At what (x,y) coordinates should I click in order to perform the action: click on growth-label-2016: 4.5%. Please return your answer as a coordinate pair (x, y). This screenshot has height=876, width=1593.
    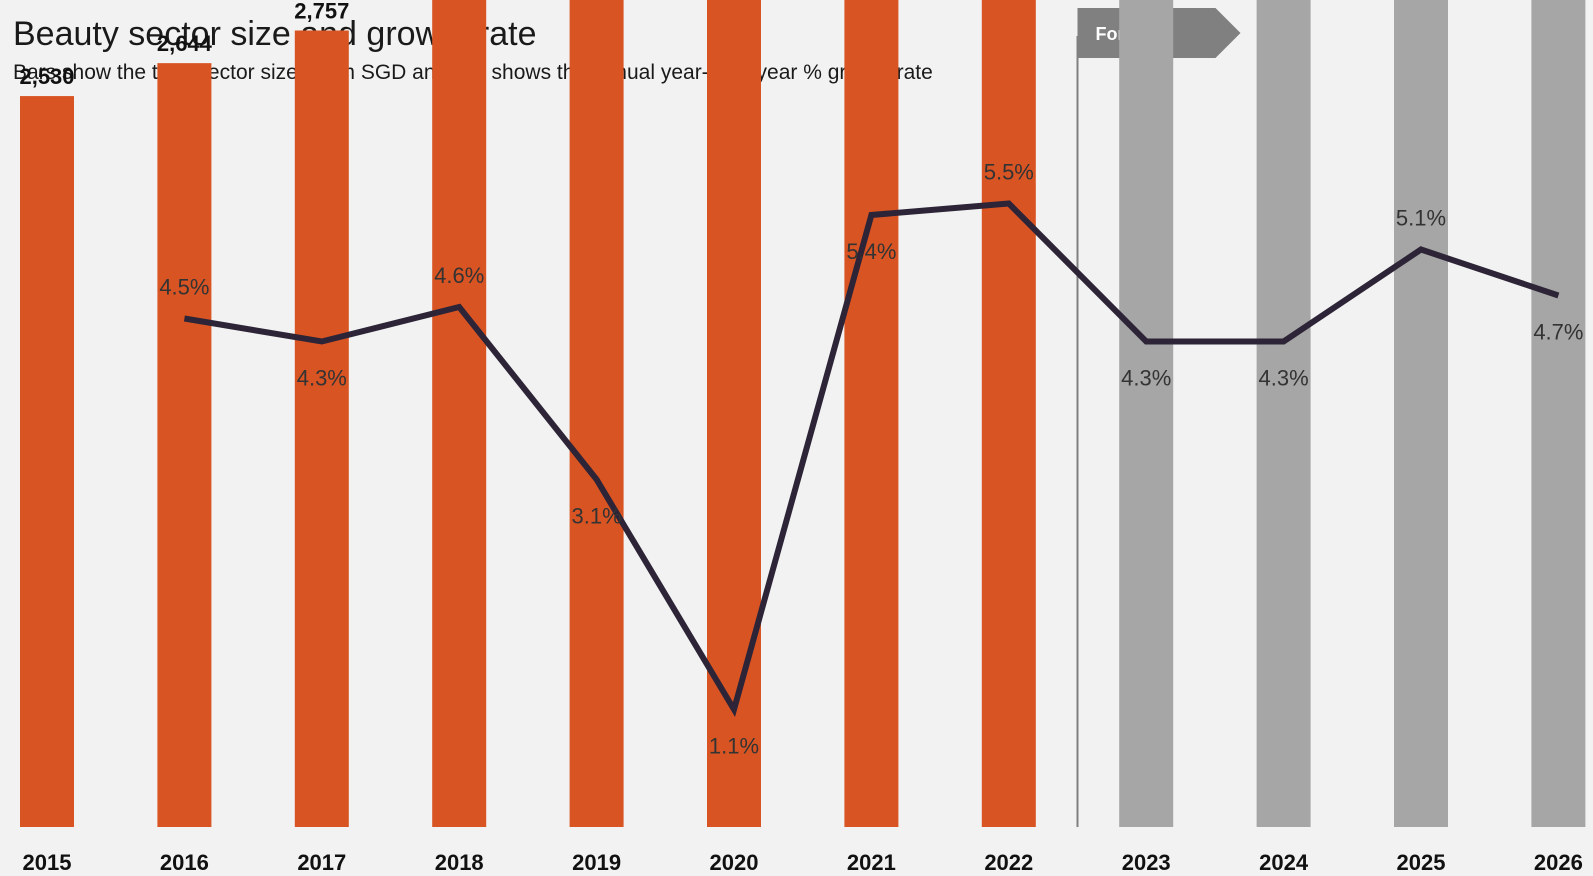
    Looking at the image, I should click on (184, 287).